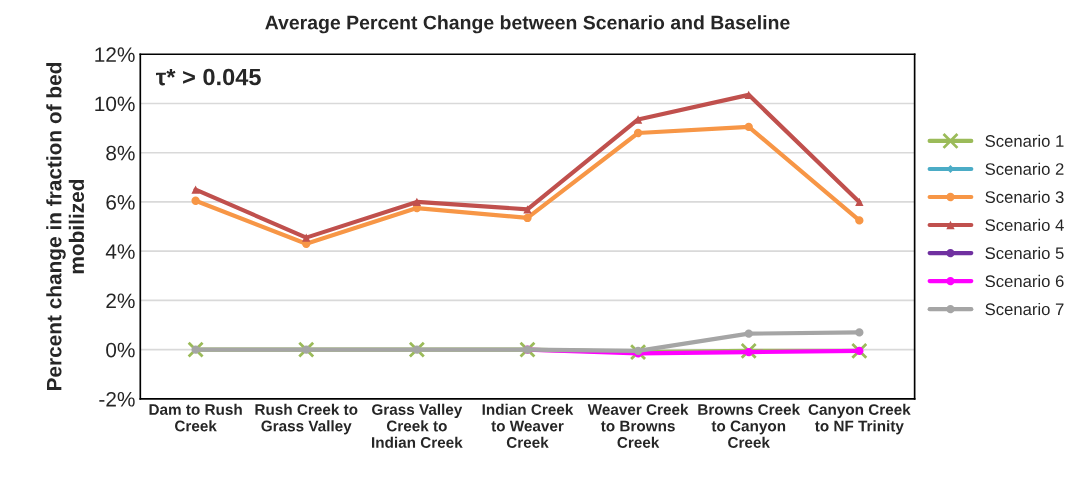  What do you see at coordinates (195, 417) in the screenshot?
I see `x-tick-label: Dam to Rush Creek` at bounding box center [195, 417].